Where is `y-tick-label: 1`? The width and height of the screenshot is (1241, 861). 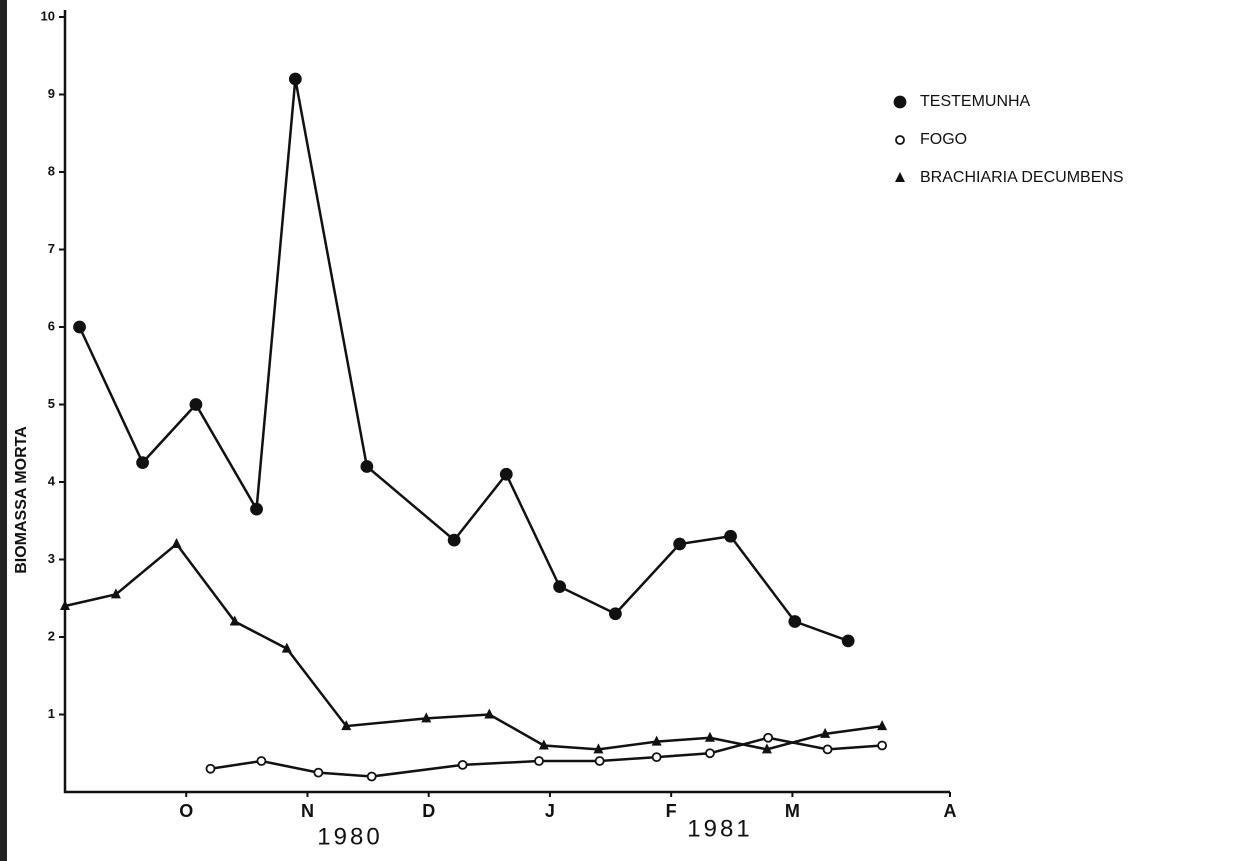 y-tick-label: 1 is located at coordinates (51, 713).